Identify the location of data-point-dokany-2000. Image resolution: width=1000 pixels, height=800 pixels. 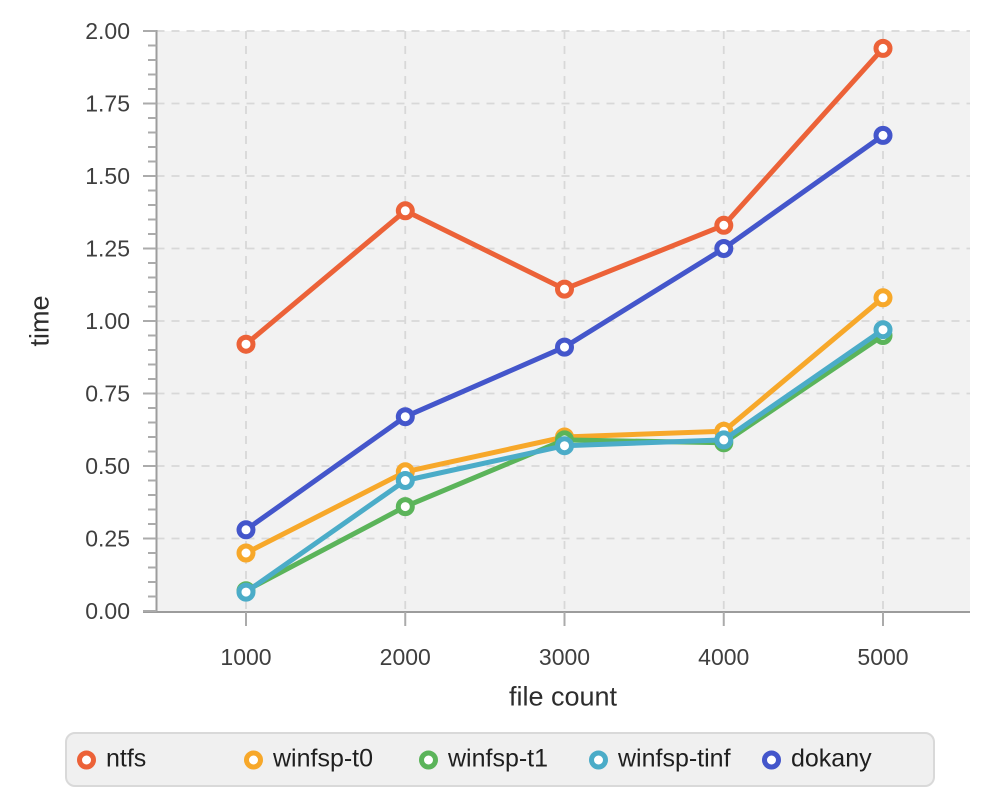
(405, 417).